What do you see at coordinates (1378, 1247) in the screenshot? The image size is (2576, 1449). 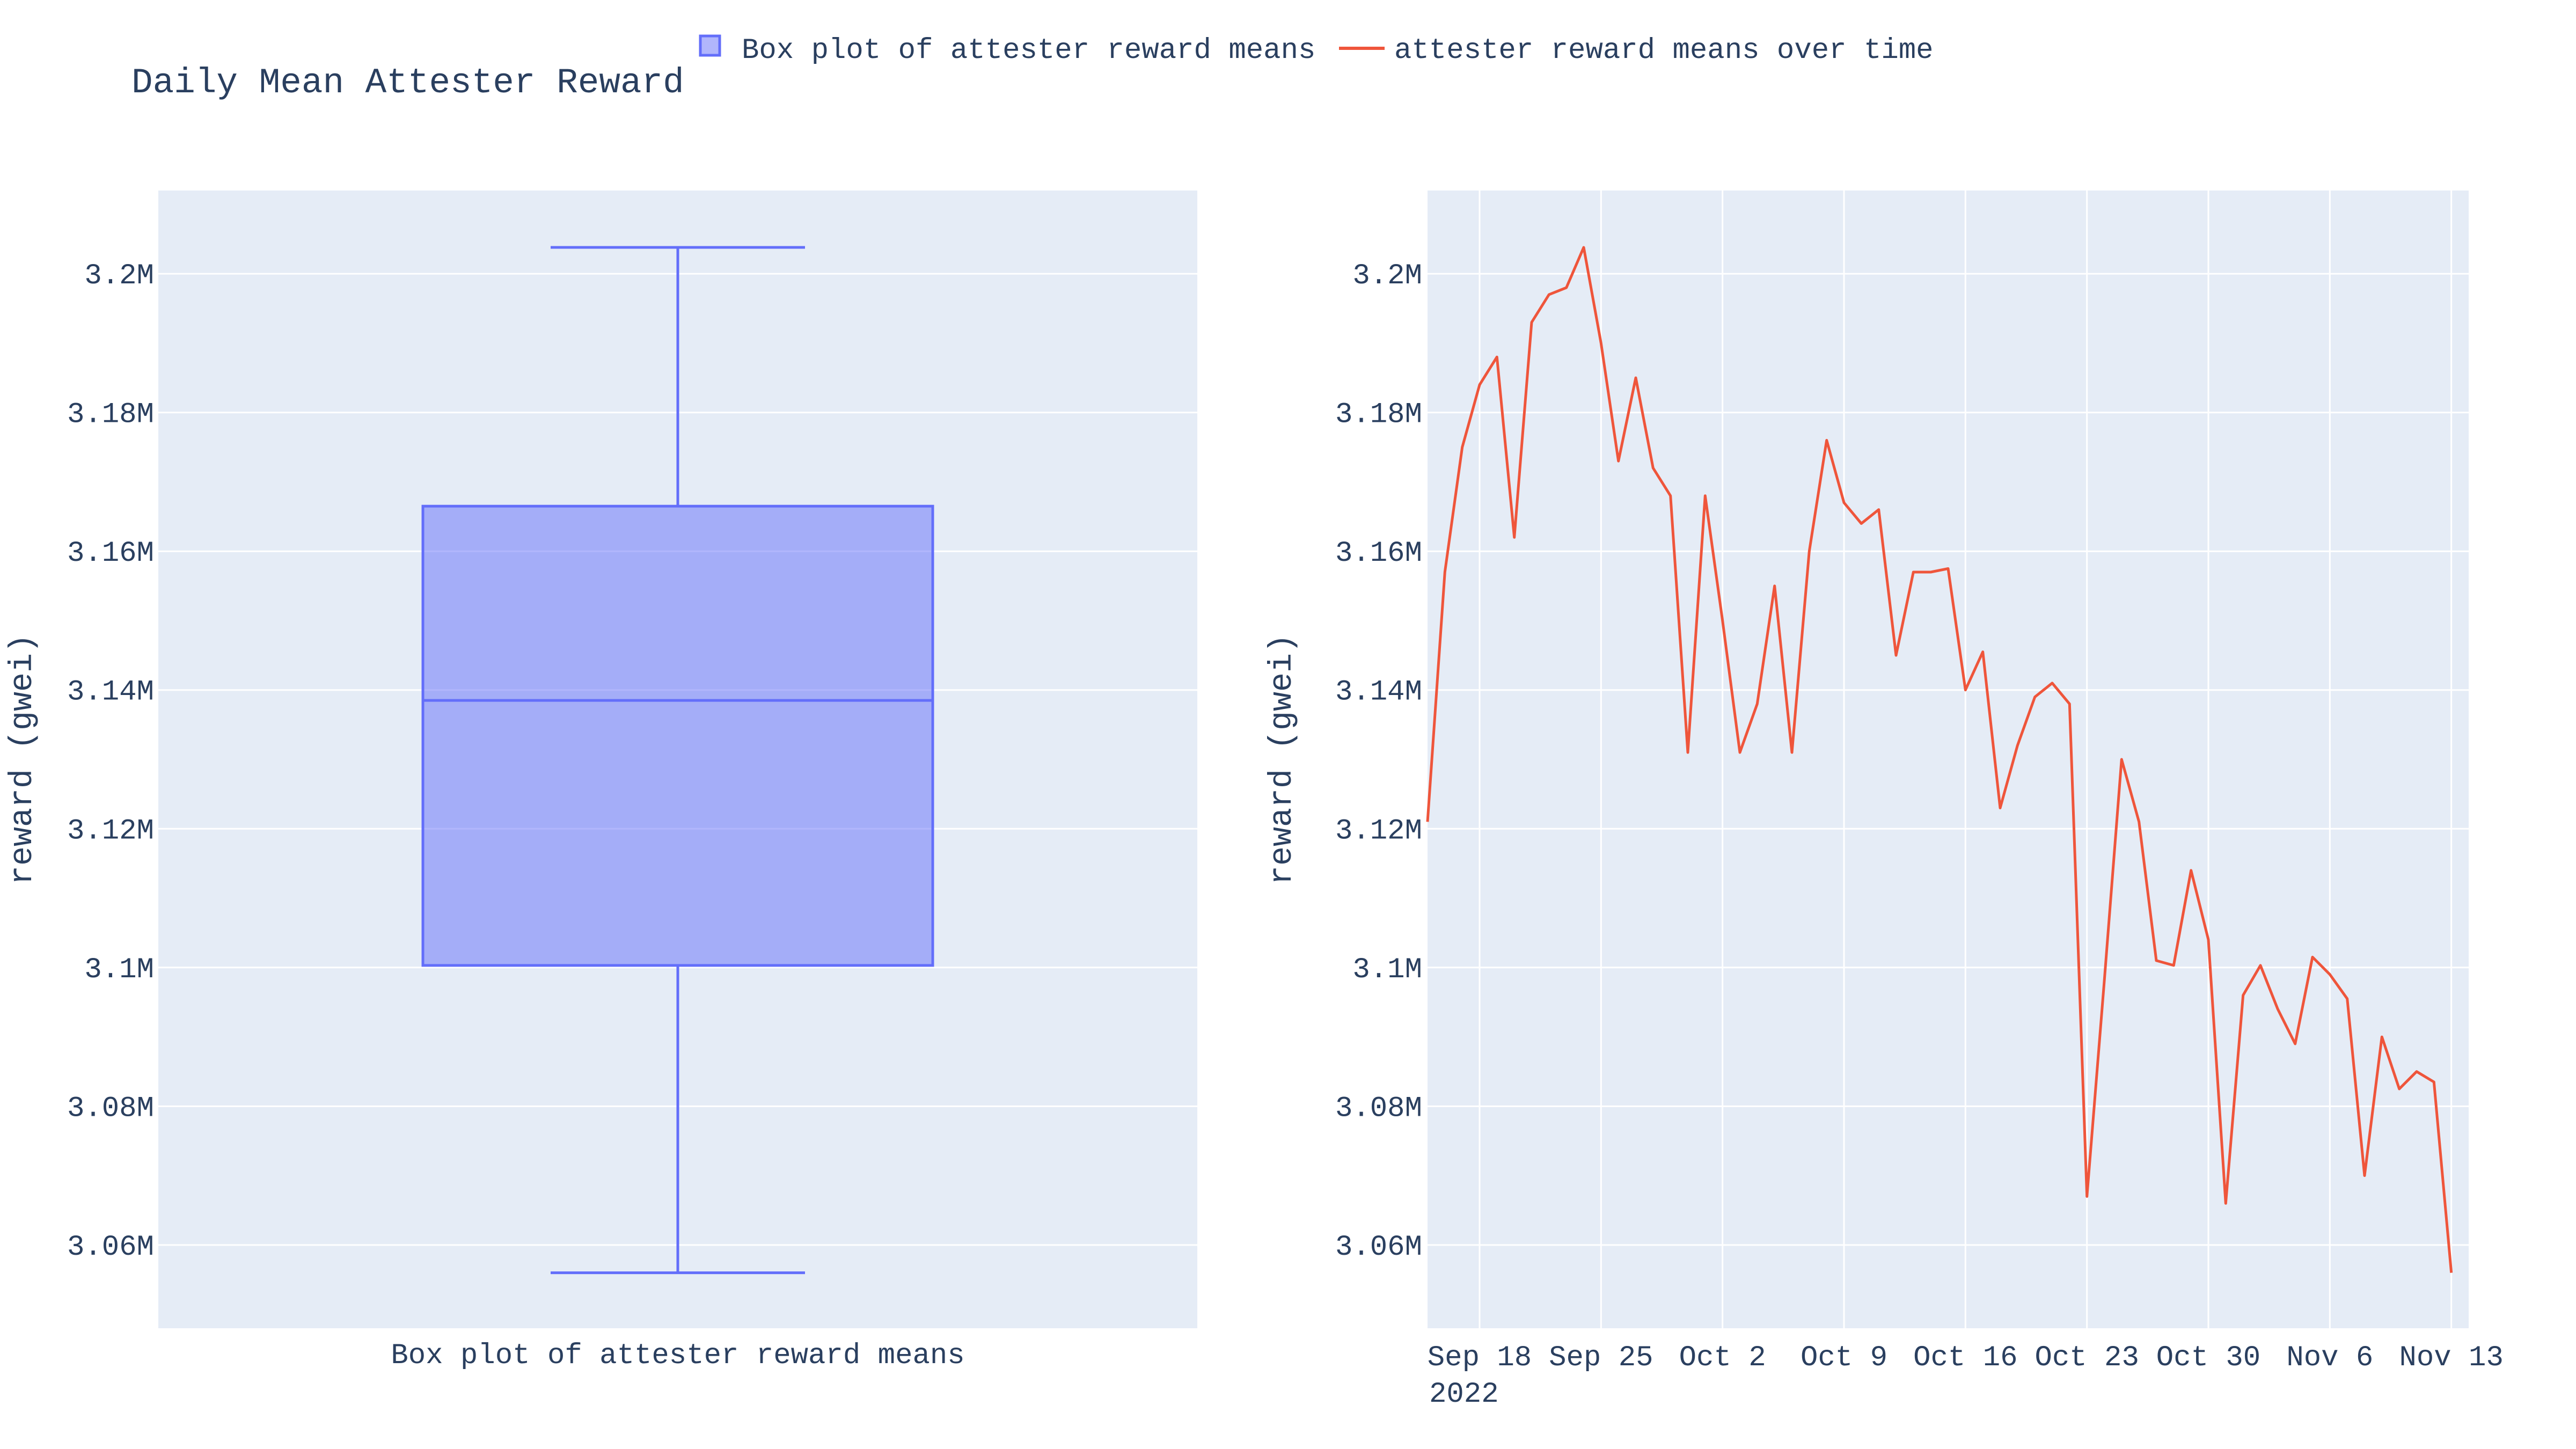 I see `line-y-tick-label: 3.06M` at bounding box center [1378, 1247].